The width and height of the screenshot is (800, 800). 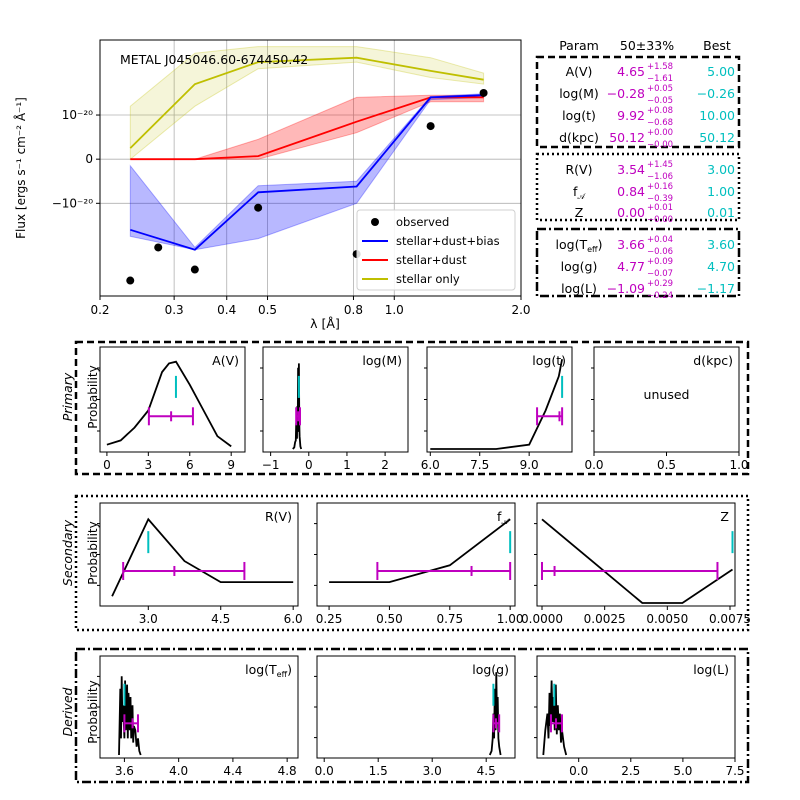 What do you see at coordinates (232, 771) in the screenshot?
I see `pdf-x-tick-label: 4.4` at bounding box center [232, 771].